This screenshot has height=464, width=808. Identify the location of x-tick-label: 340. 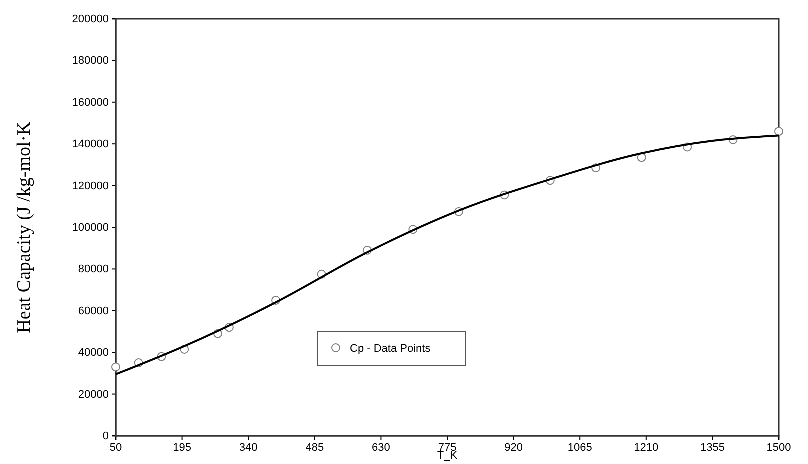
(248, 448).